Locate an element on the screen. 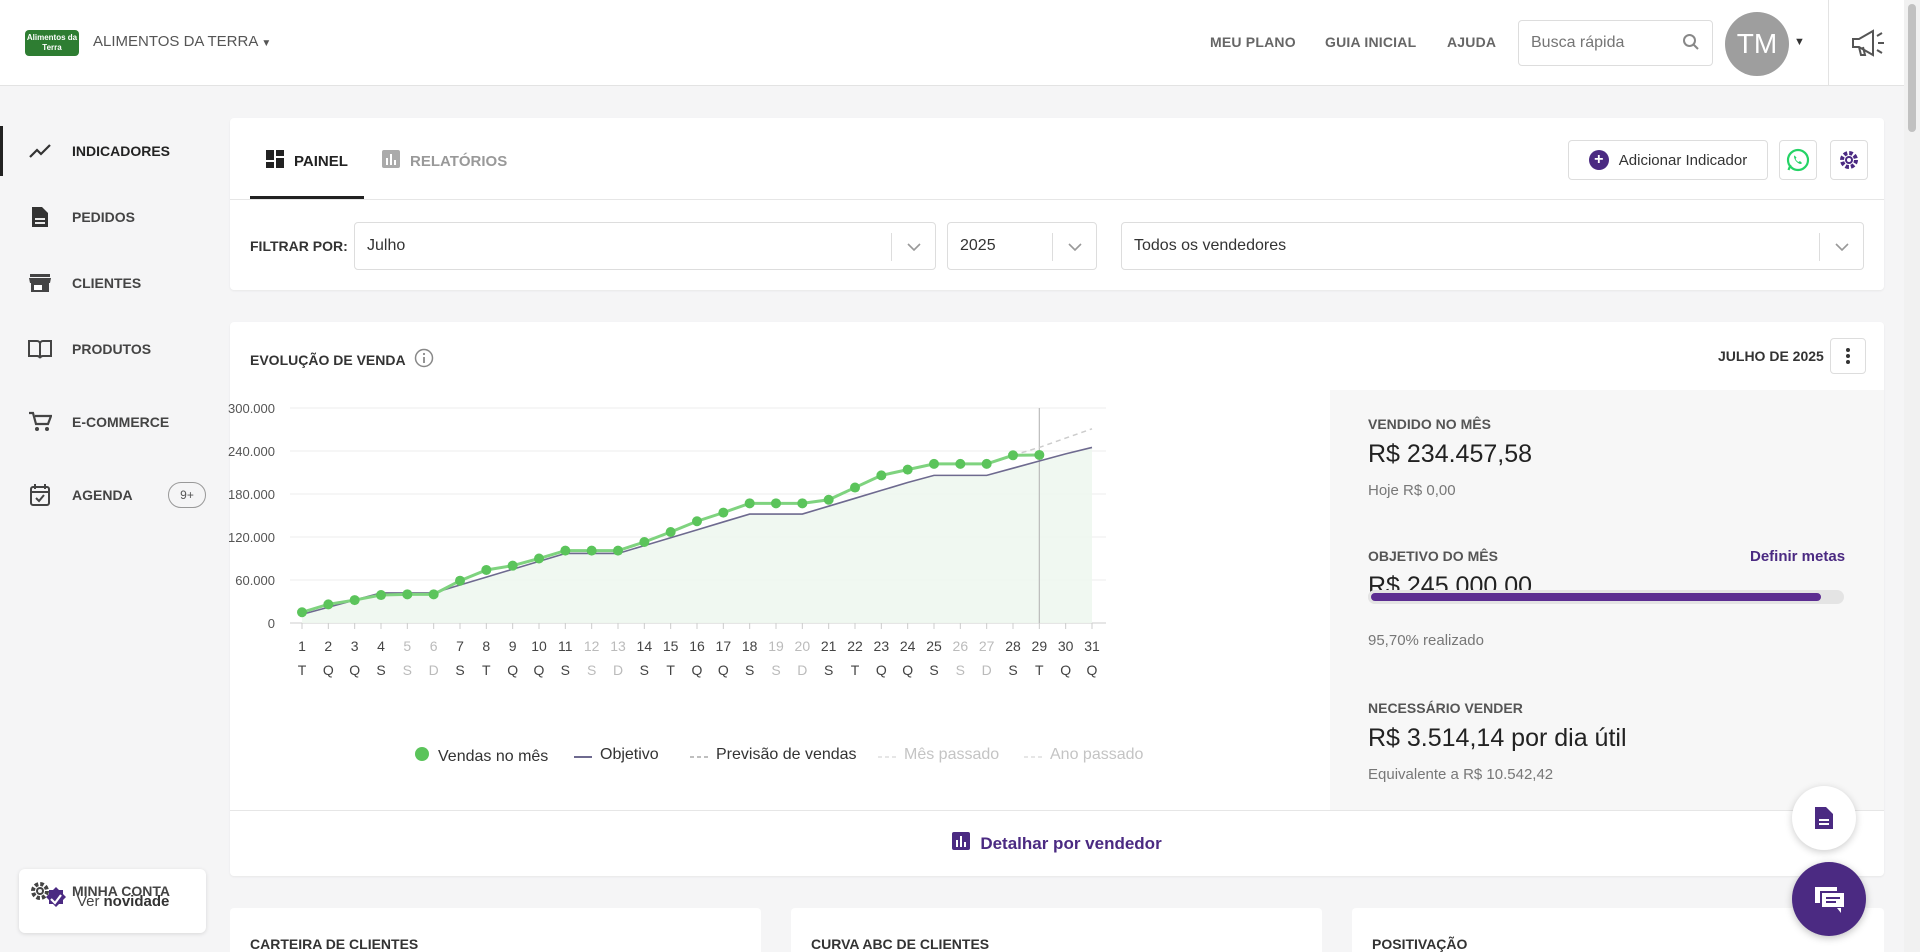 This screenshot has height=952, width=1920. legend-label: Mês passado is located at coordinates (952, 754).